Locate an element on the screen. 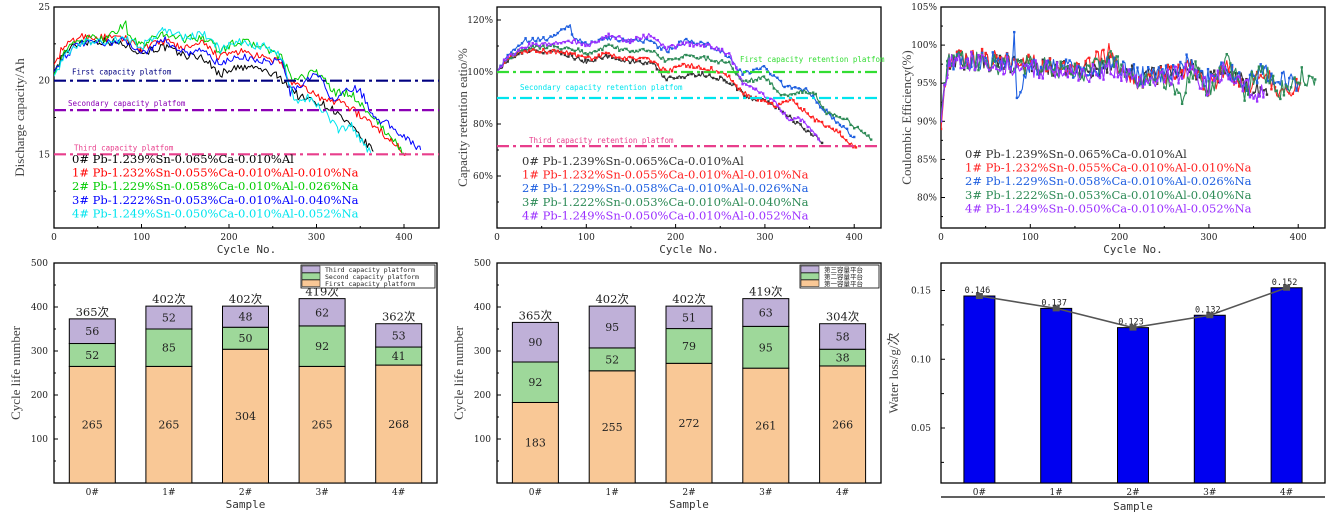 The height and width of the screenshot is (526, 1337). bar-total-label: 402次 is located at coordinates (169, 299).